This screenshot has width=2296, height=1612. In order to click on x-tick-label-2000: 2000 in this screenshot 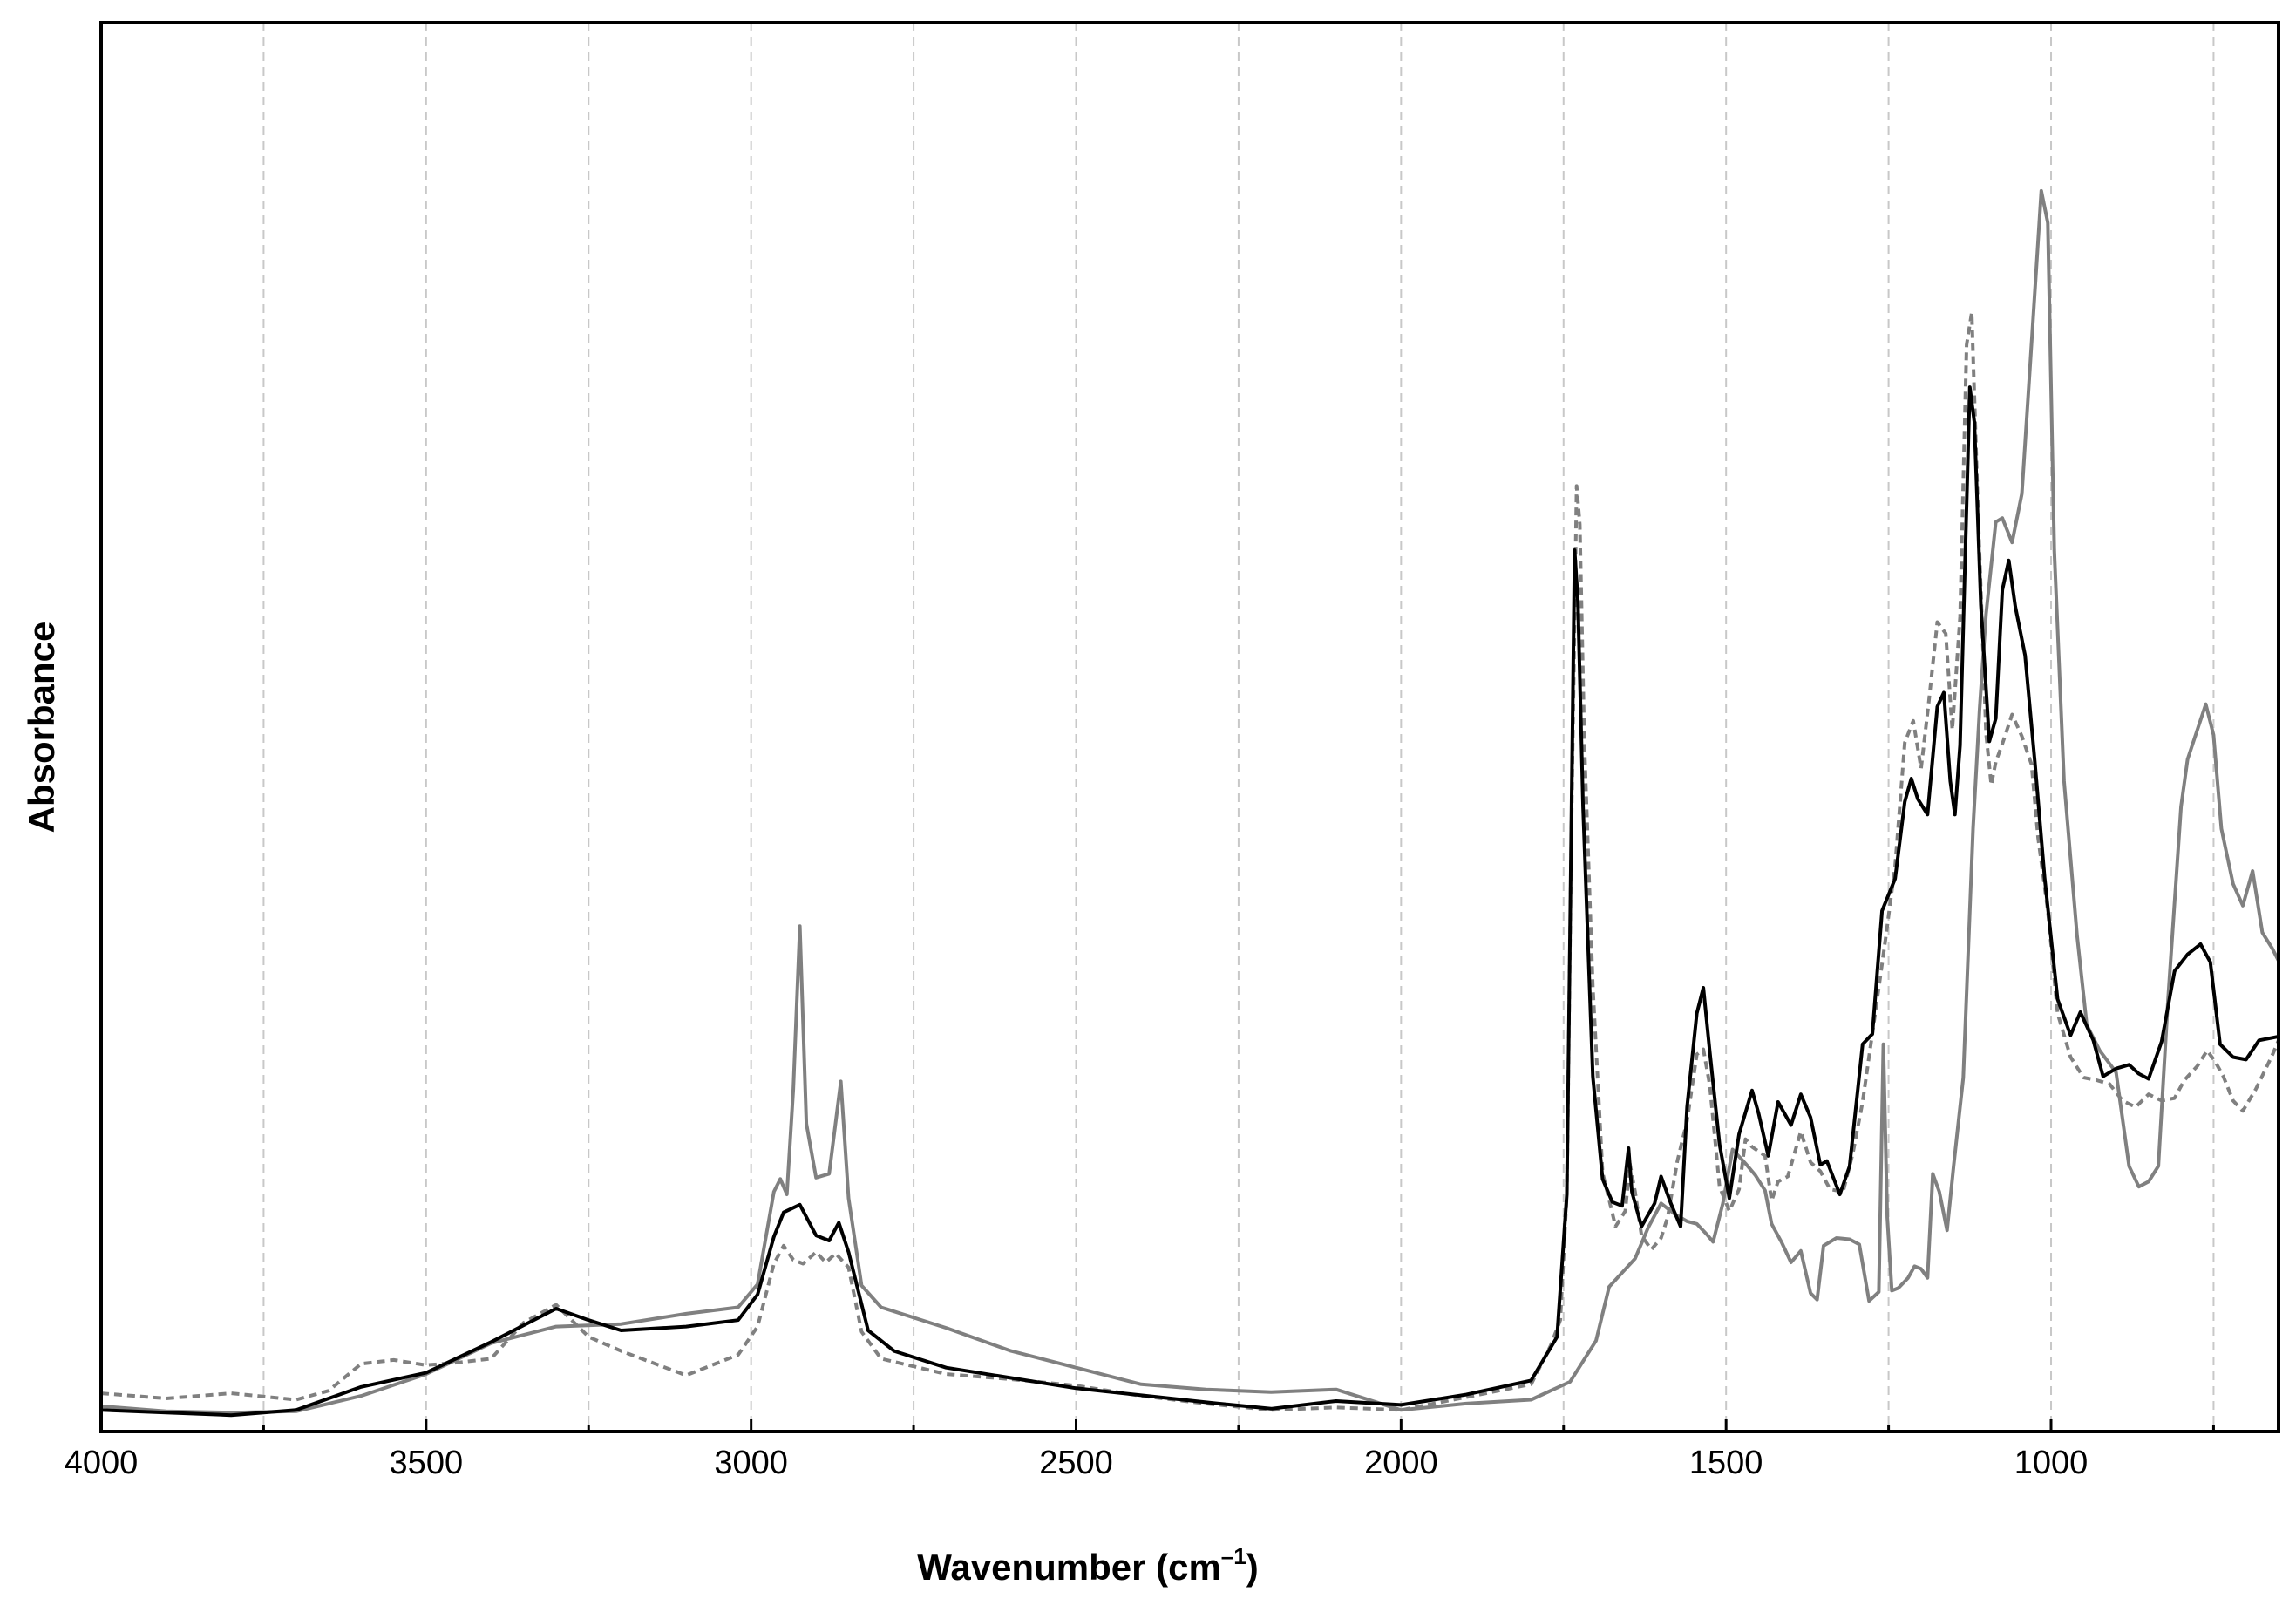, I will do `click(1401, 1463)`.